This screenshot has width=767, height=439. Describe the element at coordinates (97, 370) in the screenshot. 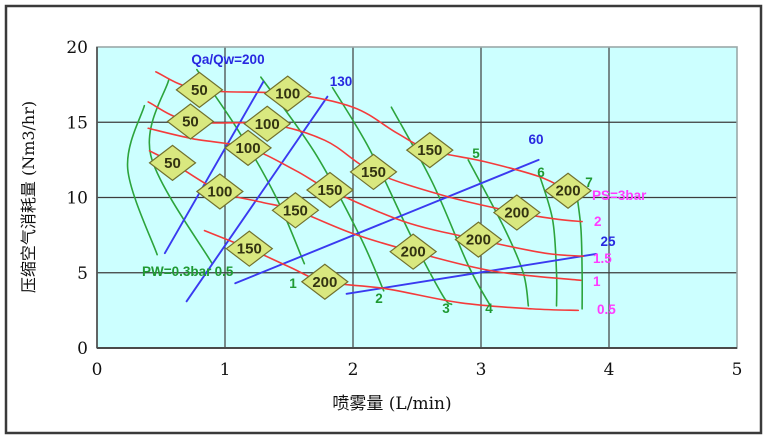

I see `x-tick-label: 0` at that location.